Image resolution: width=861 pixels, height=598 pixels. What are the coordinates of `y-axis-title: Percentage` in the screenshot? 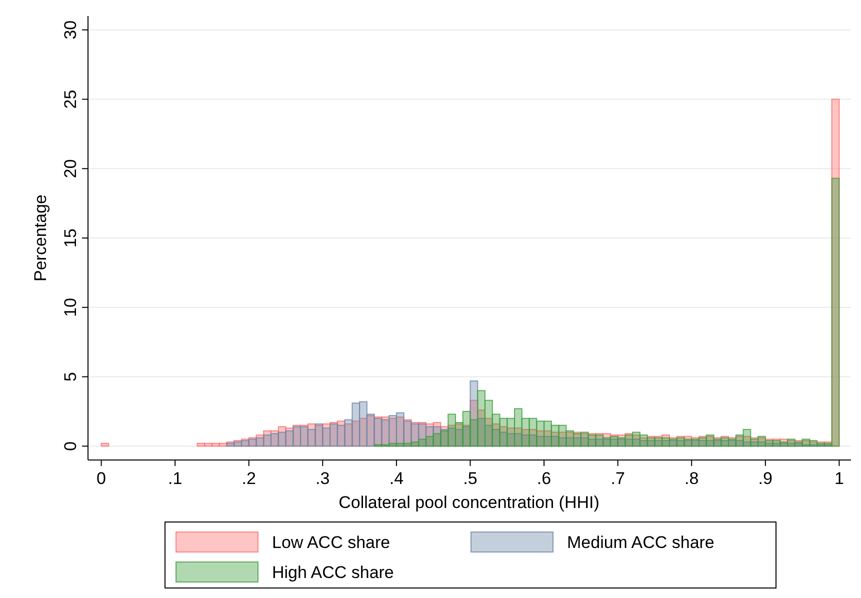 It's located at (40, 238).